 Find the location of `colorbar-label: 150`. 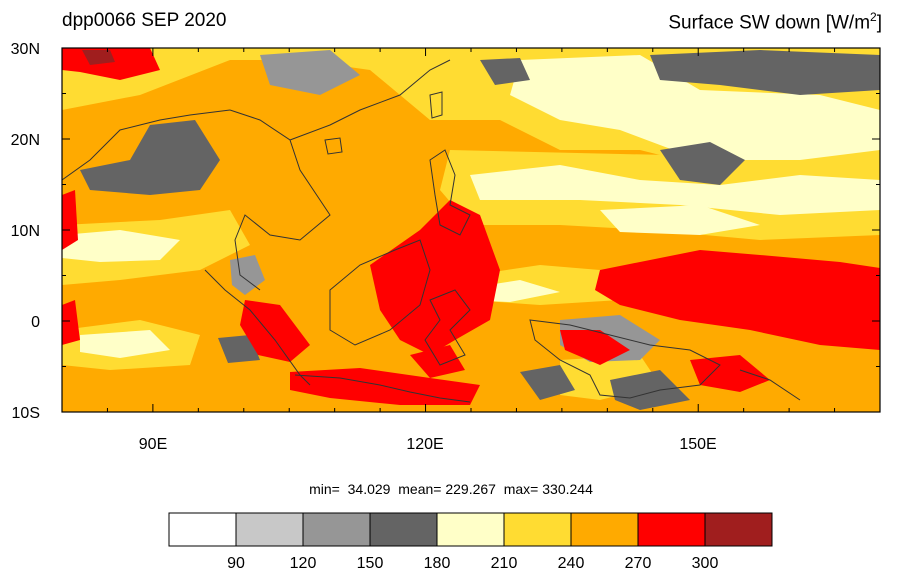

colorbar-label: 150 is located at coordinates (370, 563).